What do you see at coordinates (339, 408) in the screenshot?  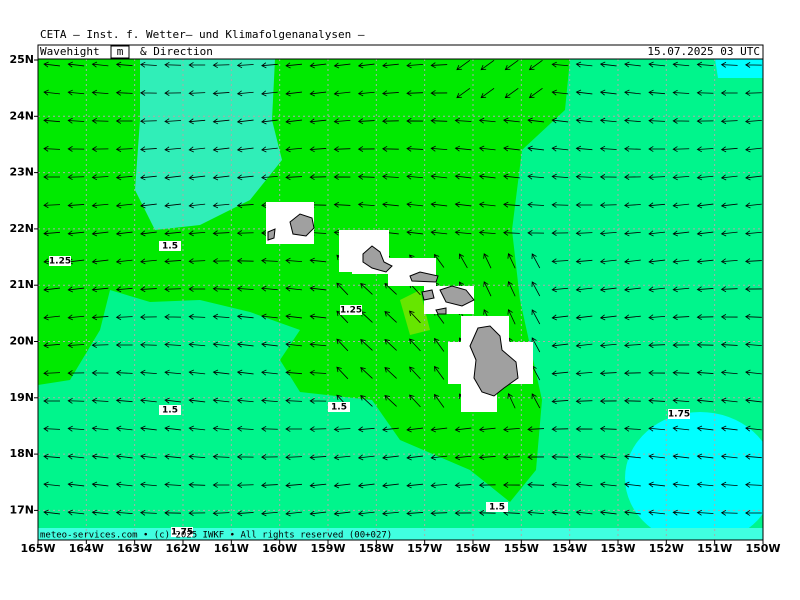 I see `contour-label: 1.5` at bounding box center [339, 408].